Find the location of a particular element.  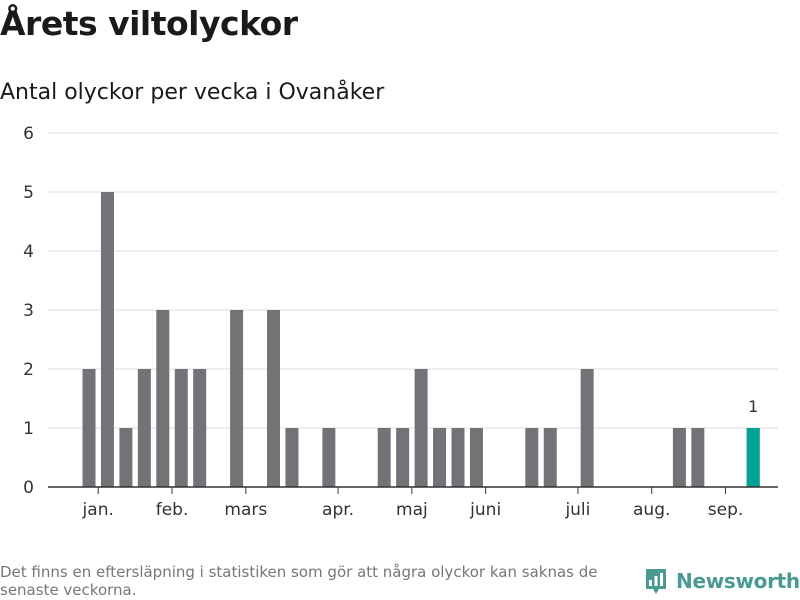

x-tick-label: juni is located at coordinates (485, 510).